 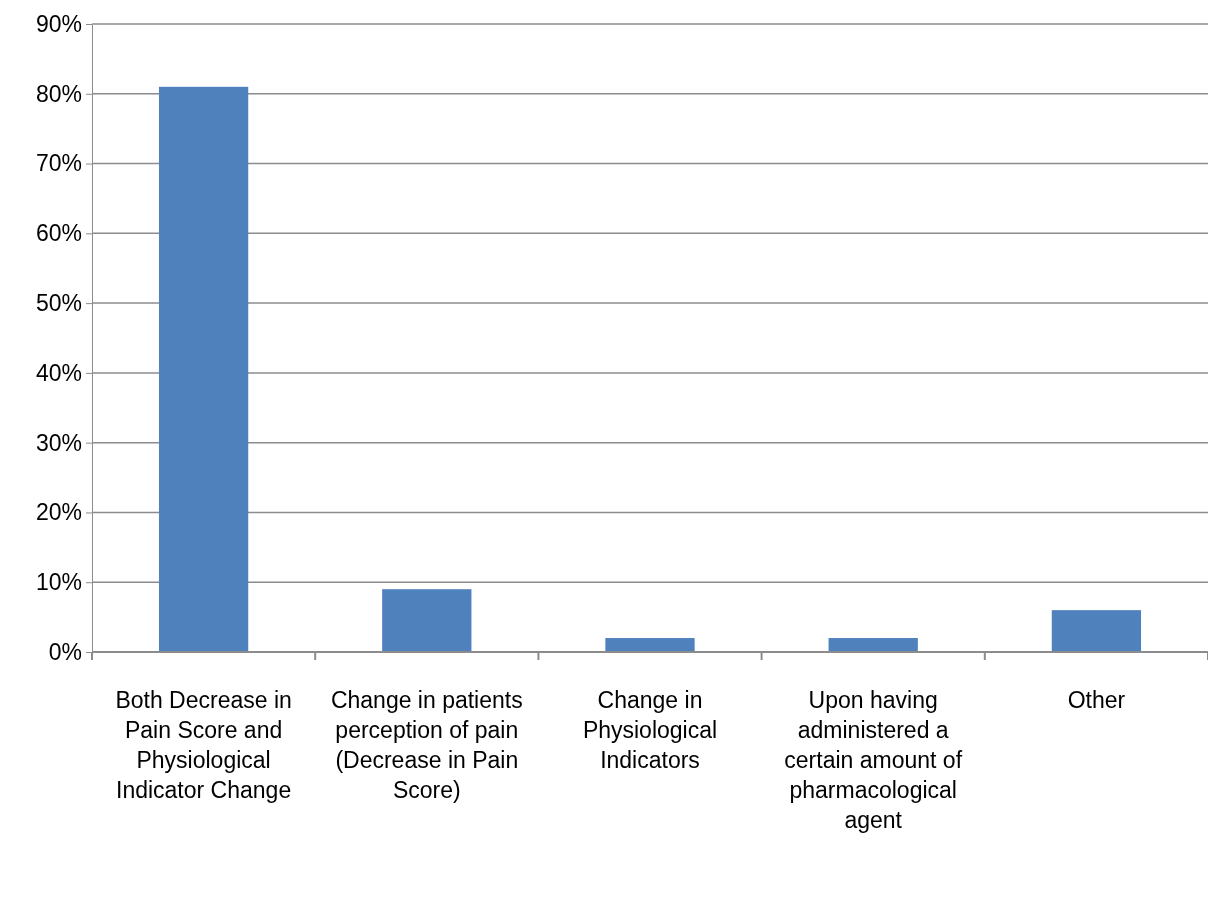 I want to click on y-tick-label: 70%, so click(x=58, y=163).